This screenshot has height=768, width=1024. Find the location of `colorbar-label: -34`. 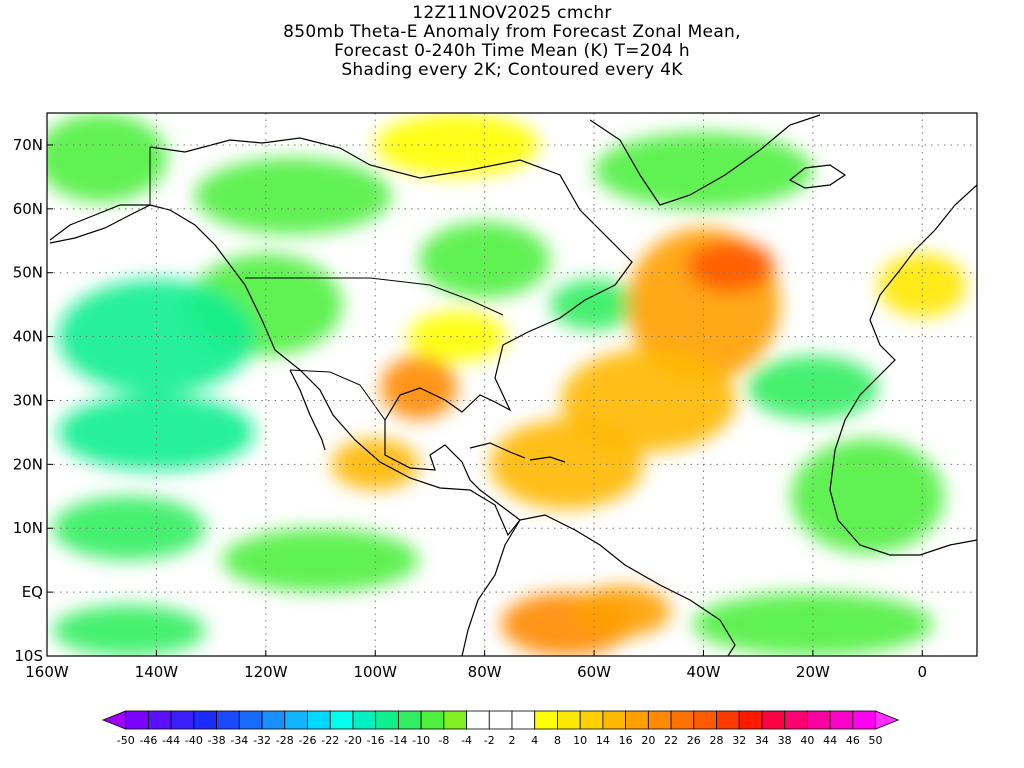

colorbar-label: -34 is located at coordinates (239, 740).